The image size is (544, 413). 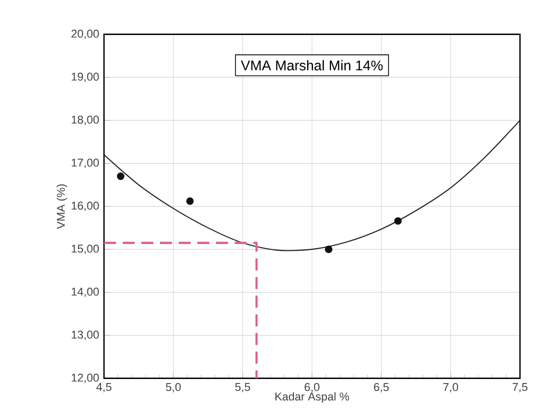 What do you see at coordinates (450, 387) in the screenshot?
I see `x-tick-label: 7,0` at bounding box center [450, 387].